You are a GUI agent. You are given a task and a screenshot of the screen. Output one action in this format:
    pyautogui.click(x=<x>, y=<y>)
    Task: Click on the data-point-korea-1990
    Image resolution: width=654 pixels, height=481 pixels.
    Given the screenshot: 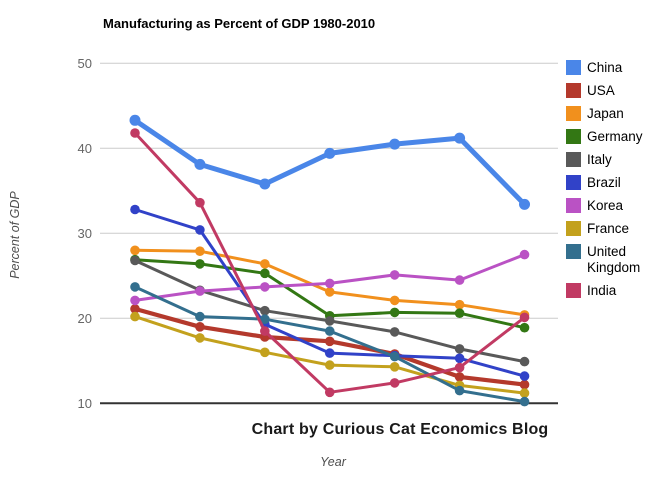 What is the action you would take?
    pyautogui.click(x=265, y=287)
    